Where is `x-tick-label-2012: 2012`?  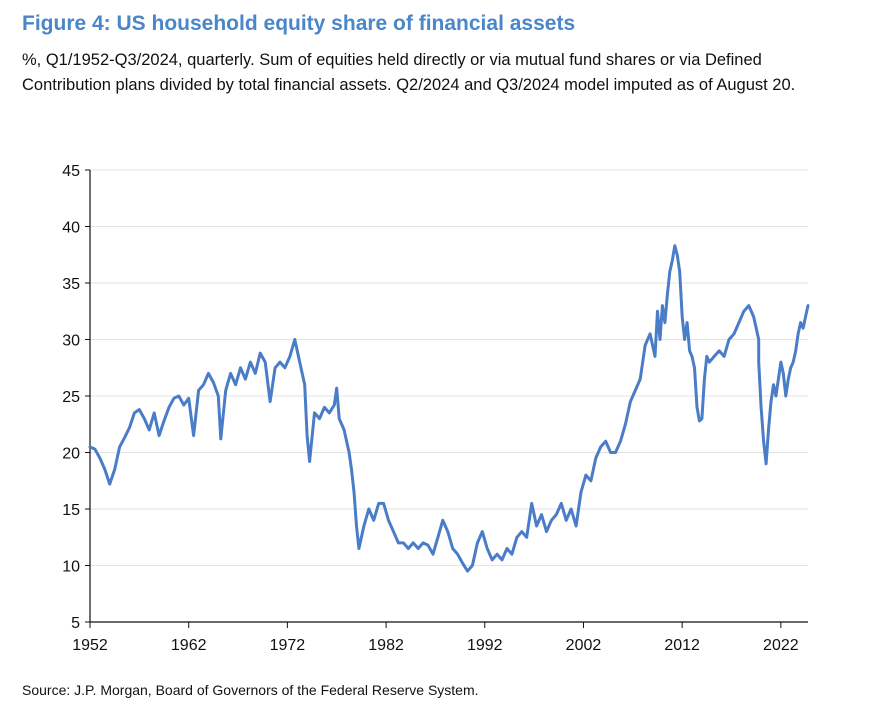 x-tick-label-2012: 2012 is located at coordinates (682, 645).